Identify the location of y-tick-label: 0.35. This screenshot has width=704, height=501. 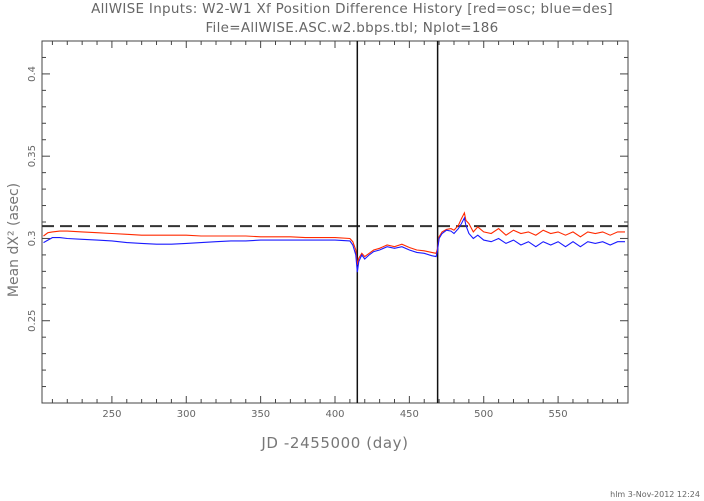
(32, 156).